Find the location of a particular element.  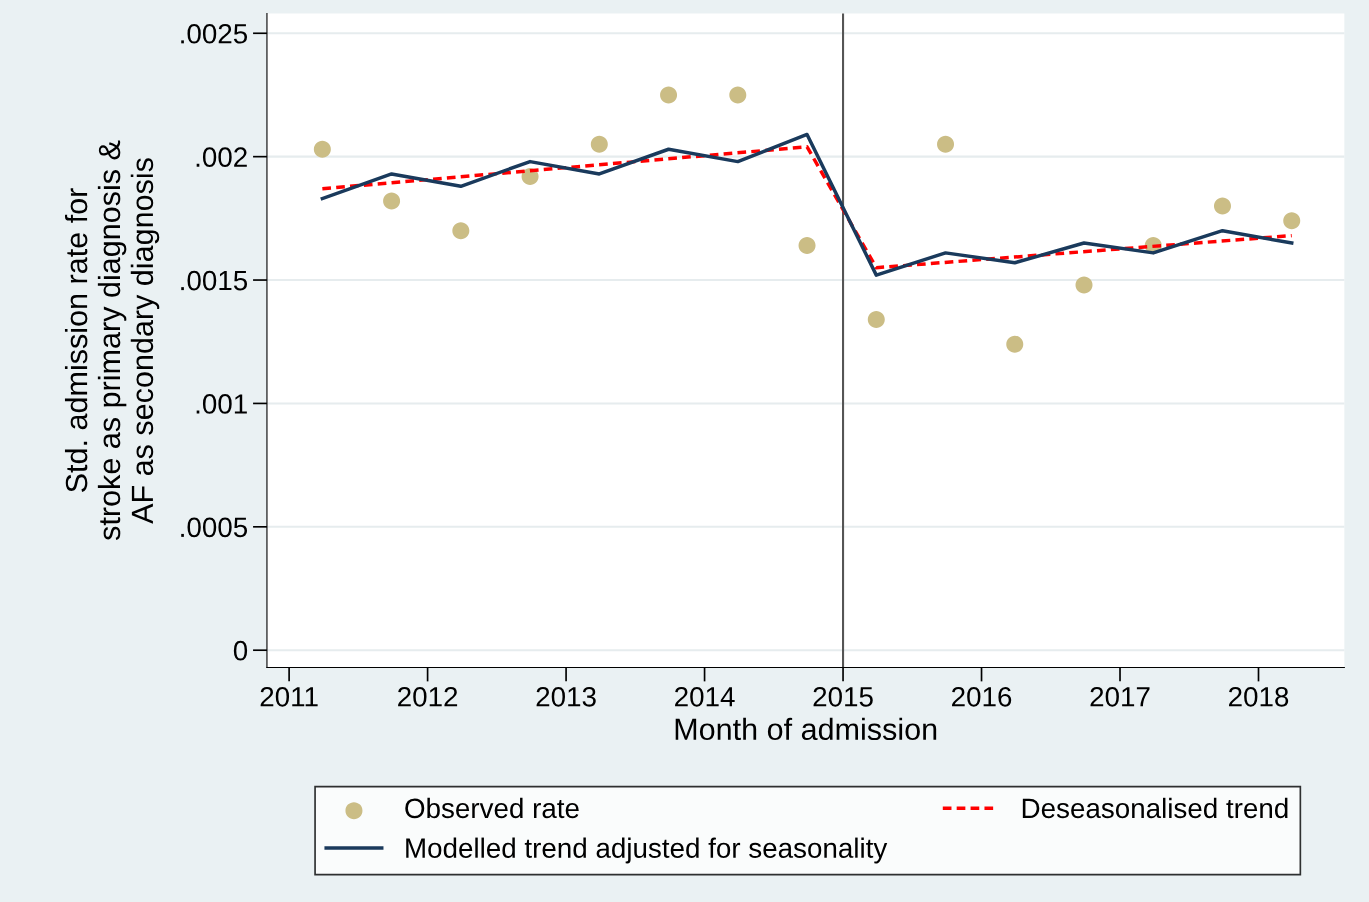

legend-label: Modelled trend adjusted for seasonality is located at coordinates (647, 850).